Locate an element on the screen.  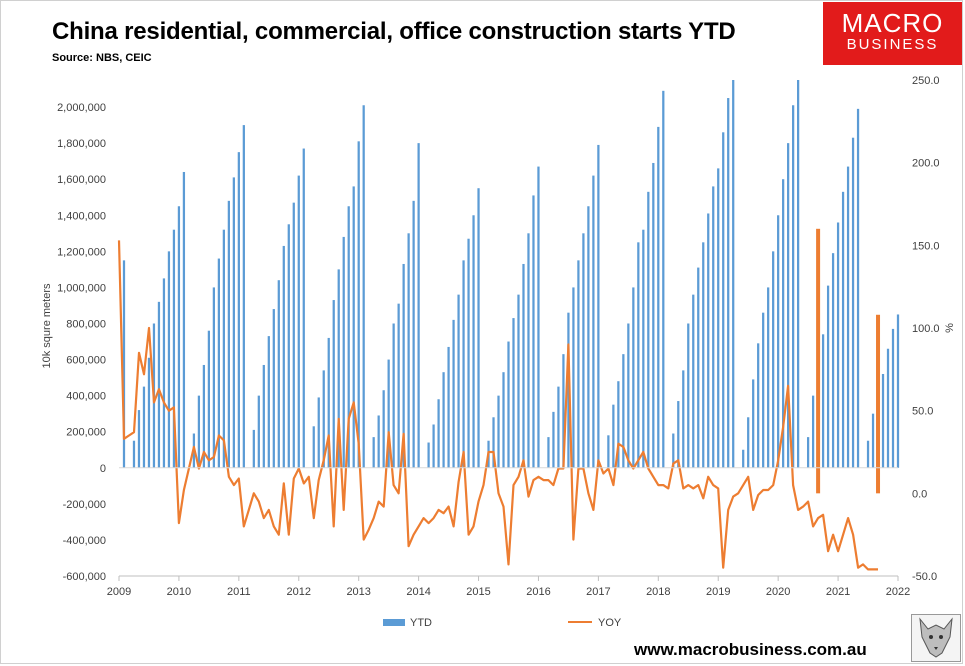
y-left-tick-label: 2,000,000 is located at coordinates (81, 108).